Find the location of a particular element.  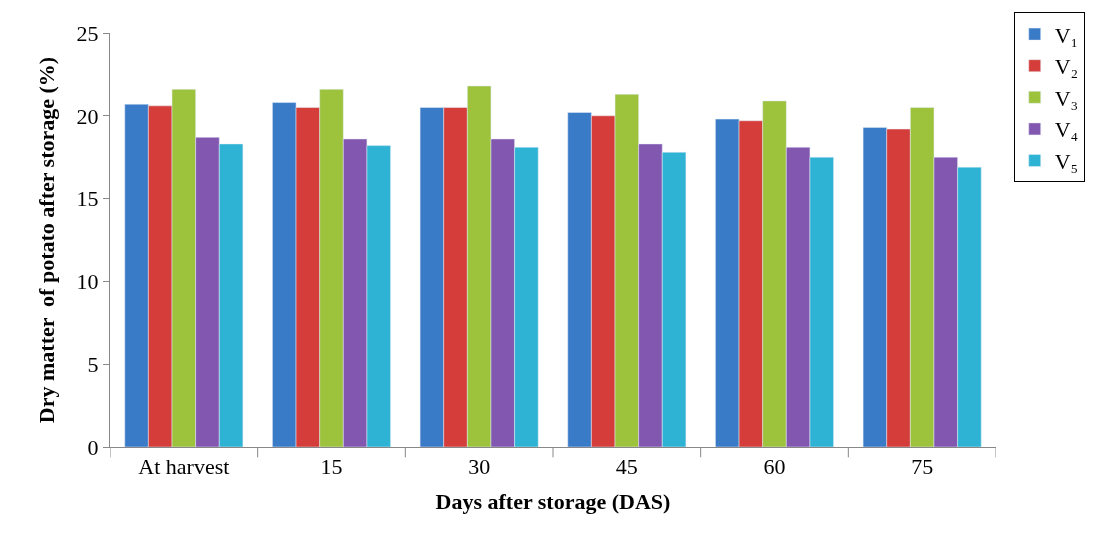

legend-label: V₁ is located at coordinates (1066, 35).